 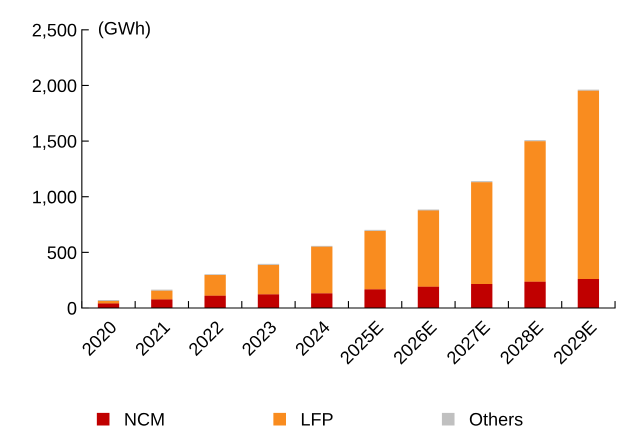 I want to click on y-tick-label: 1,000, so click(x=54, y=198).